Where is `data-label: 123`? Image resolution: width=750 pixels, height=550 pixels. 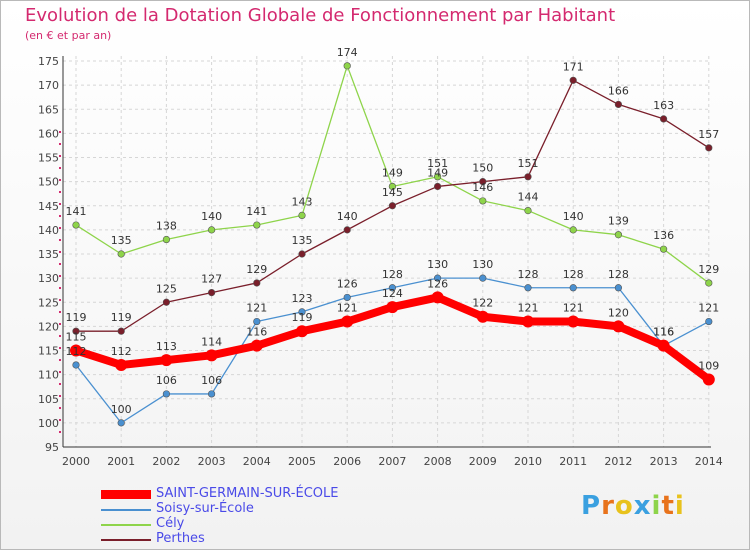 data-label: 123 is located at coordinates (302, 298).